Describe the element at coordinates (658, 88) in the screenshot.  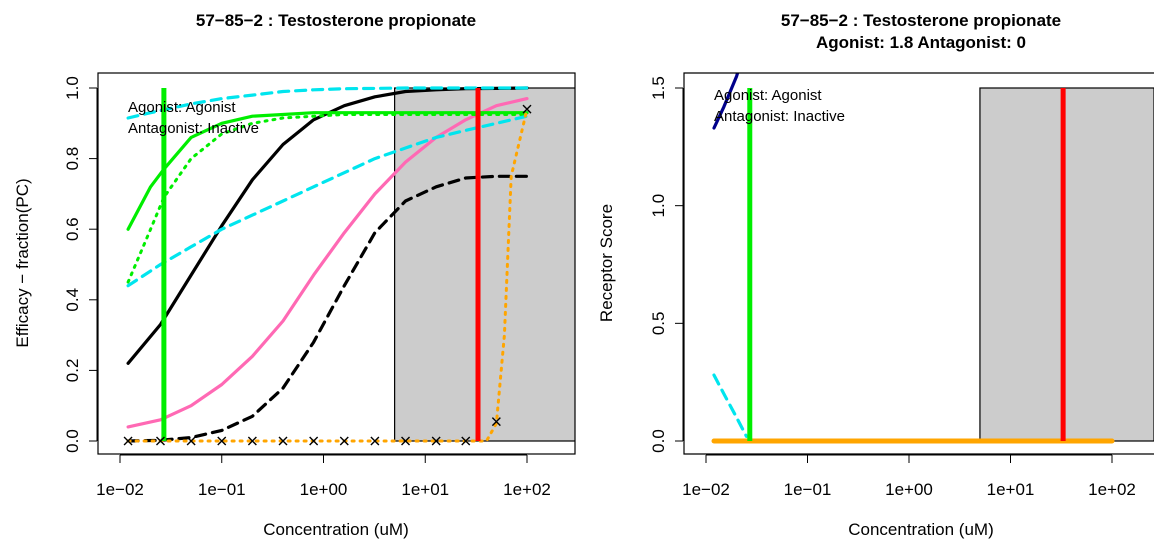
I see `y-tick-label: 1.5` at that location.